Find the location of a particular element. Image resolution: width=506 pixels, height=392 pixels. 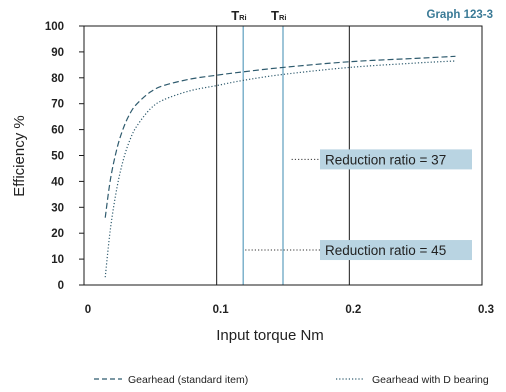

y-tick-label: 50 is located at coordinates (57, 157).